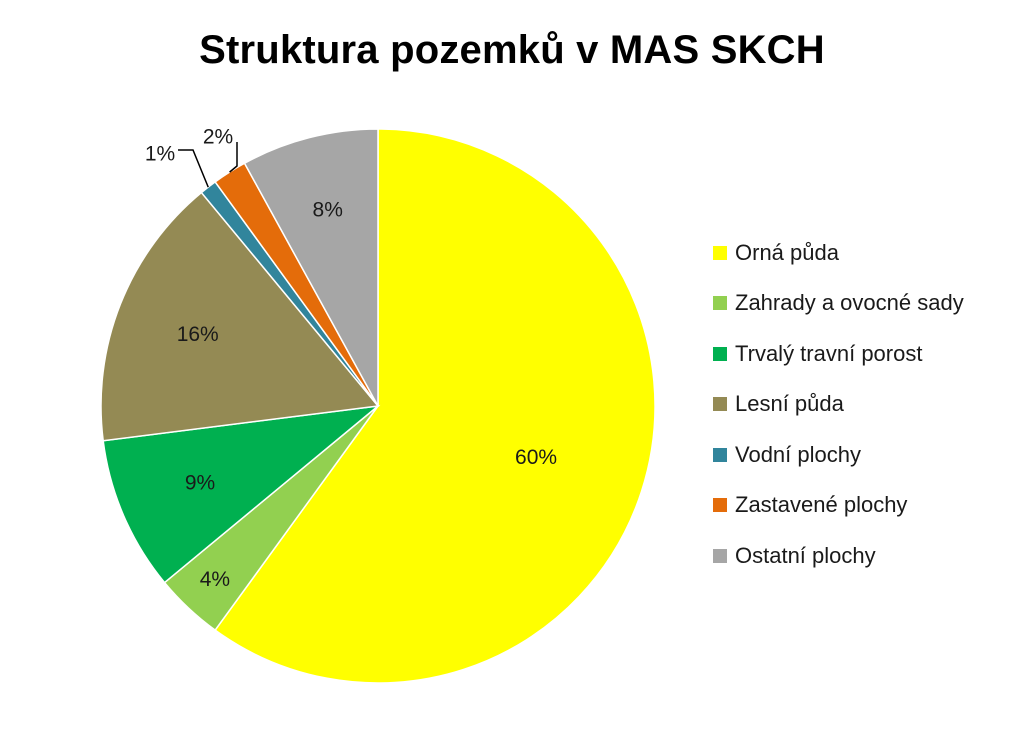  What do you see at coordinates (215, 579) in the screenshot?
I see `slice-label-zahrady-a-ovocne-sady: 4%` at bounding box center [215, 579].